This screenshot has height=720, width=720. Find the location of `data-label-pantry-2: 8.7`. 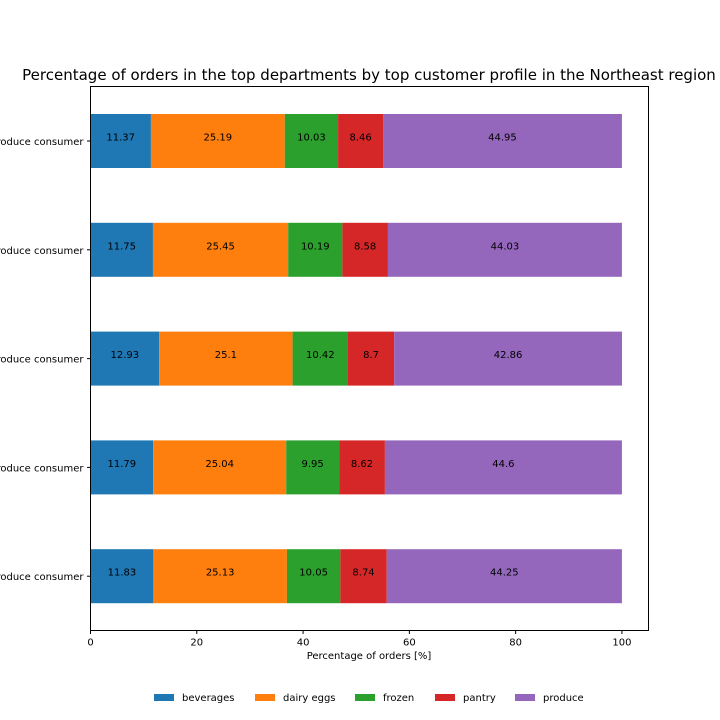

data-label-pantry-2: 8.7 is located at coordinates (371, 355).